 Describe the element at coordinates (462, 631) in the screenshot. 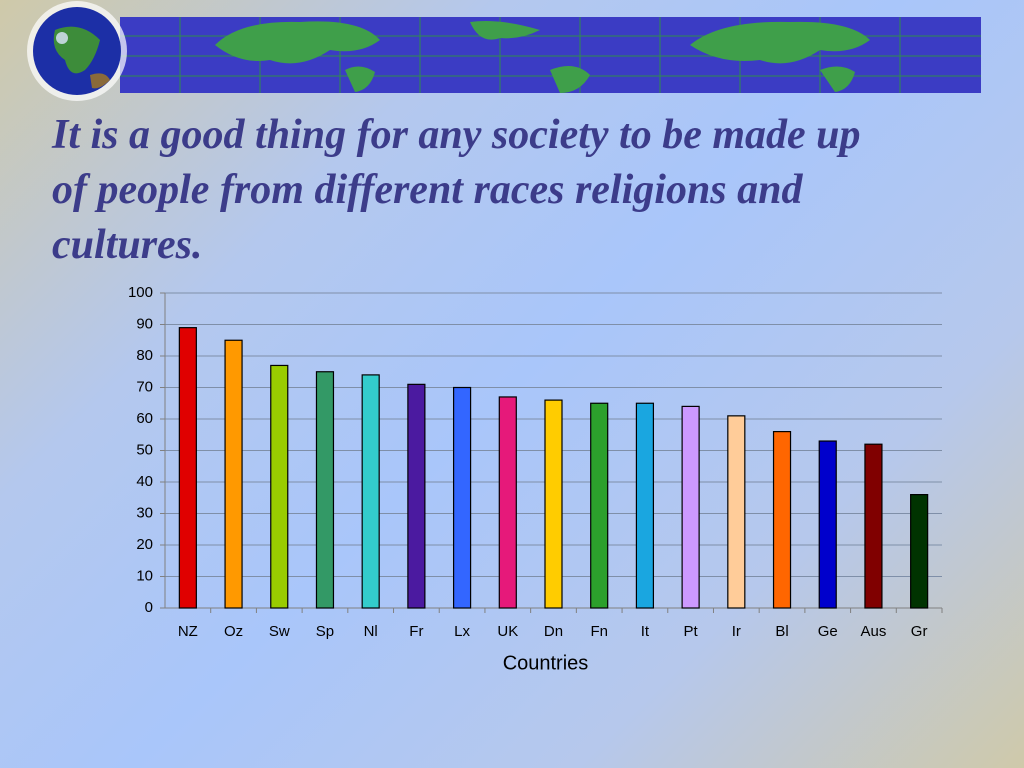

I see `x-tick-label: Lx` at that location.